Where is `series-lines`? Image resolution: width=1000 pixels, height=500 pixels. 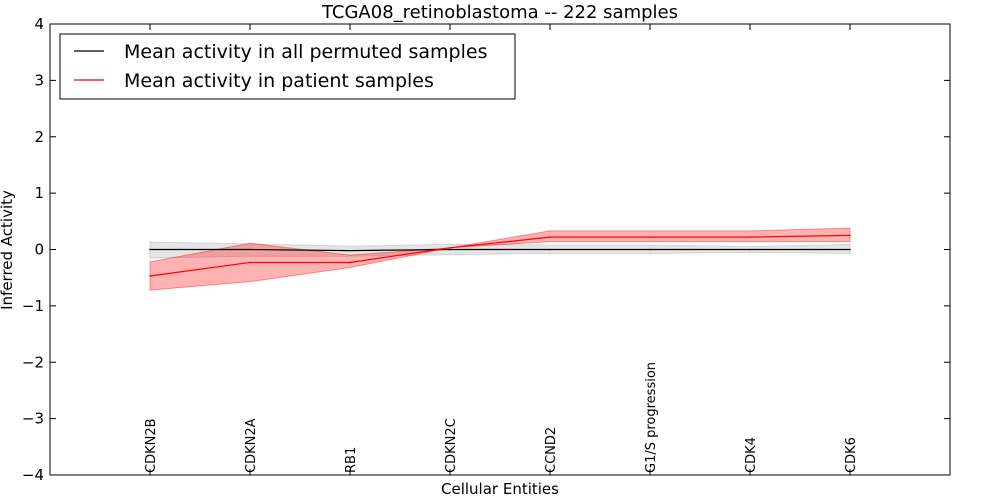
series-lines is located at coordinates (500, 255).